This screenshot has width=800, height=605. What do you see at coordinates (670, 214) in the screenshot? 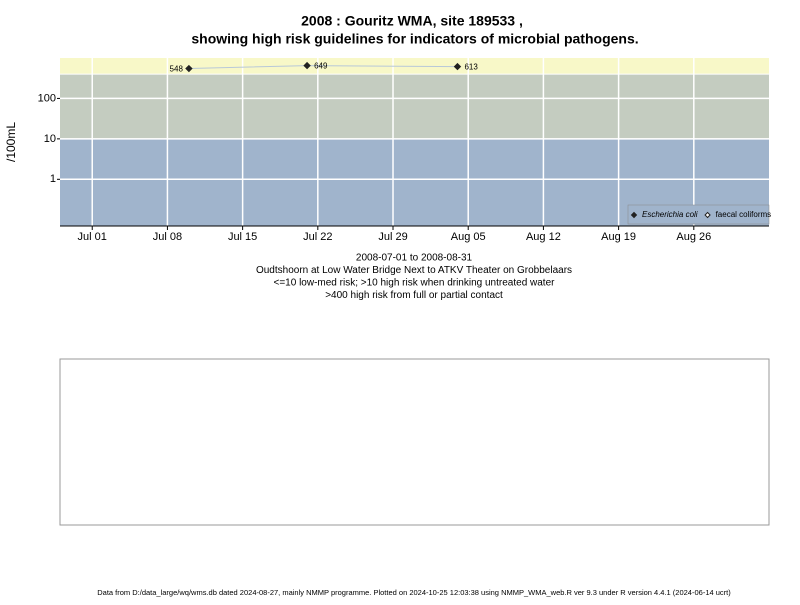
I see `legend-label: Escherichia coli` at bounding box center [670, 214].